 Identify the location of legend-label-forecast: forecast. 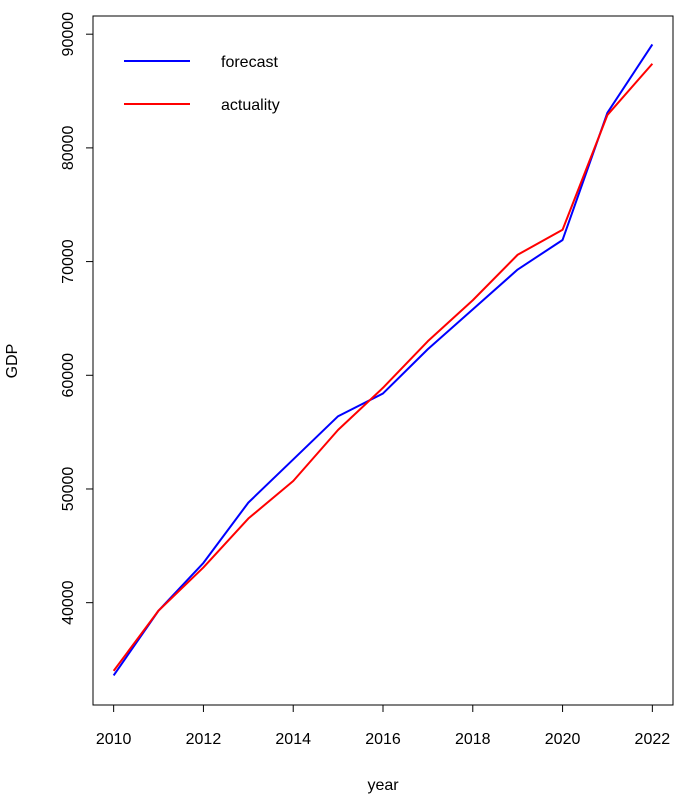
(249, 62).